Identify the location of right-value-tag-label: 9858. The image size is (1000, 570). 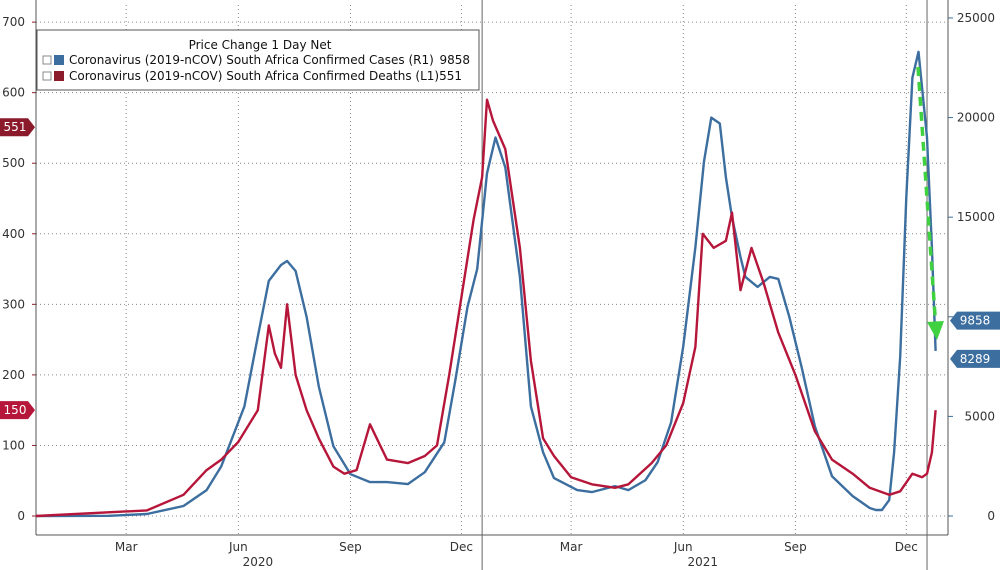
(975, 321).